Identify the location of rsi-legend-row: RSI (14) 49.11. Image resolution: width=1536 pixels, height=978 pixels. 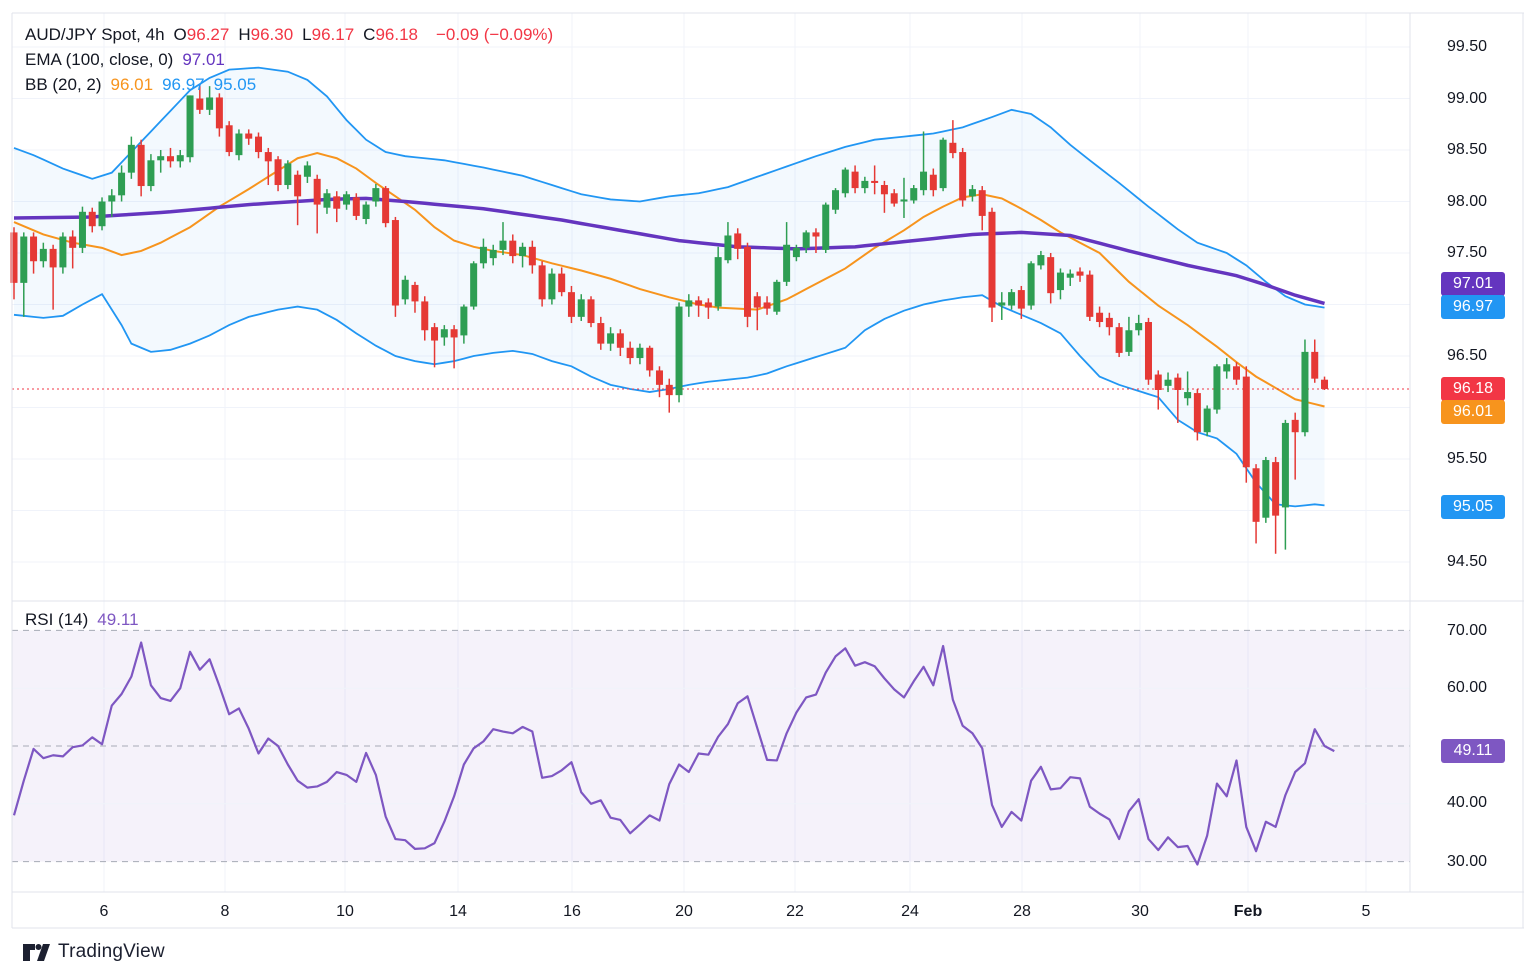
(82, 620).